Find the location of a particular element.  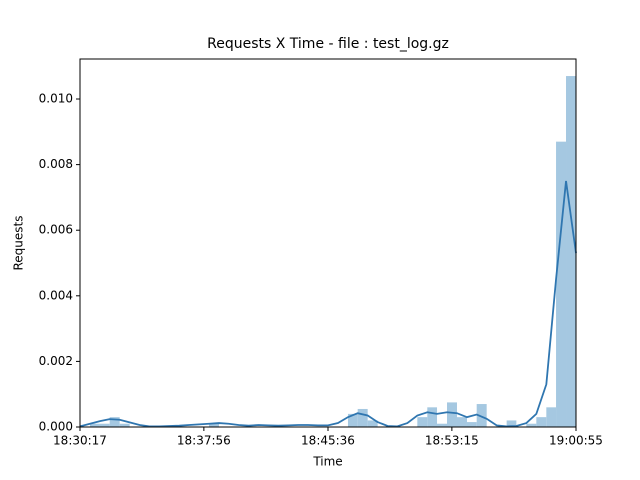

y-axis-label: Requests is located at coordinates (19, 243).